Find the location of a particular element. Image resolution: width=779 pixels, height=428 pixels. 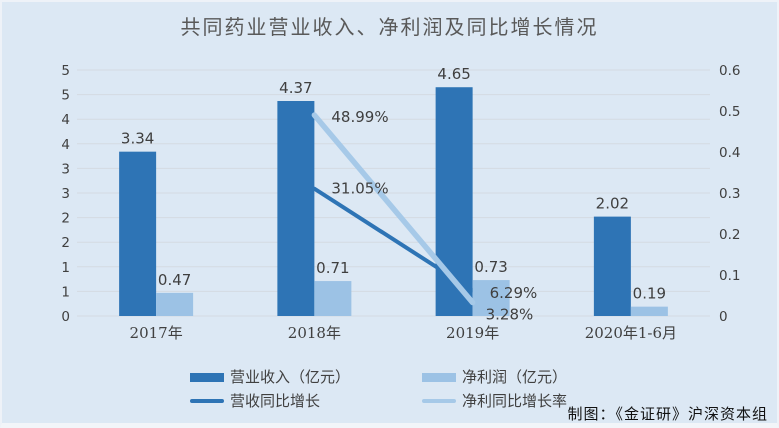

profit-value-label: 0.71 is located at coordinates (332, 268).